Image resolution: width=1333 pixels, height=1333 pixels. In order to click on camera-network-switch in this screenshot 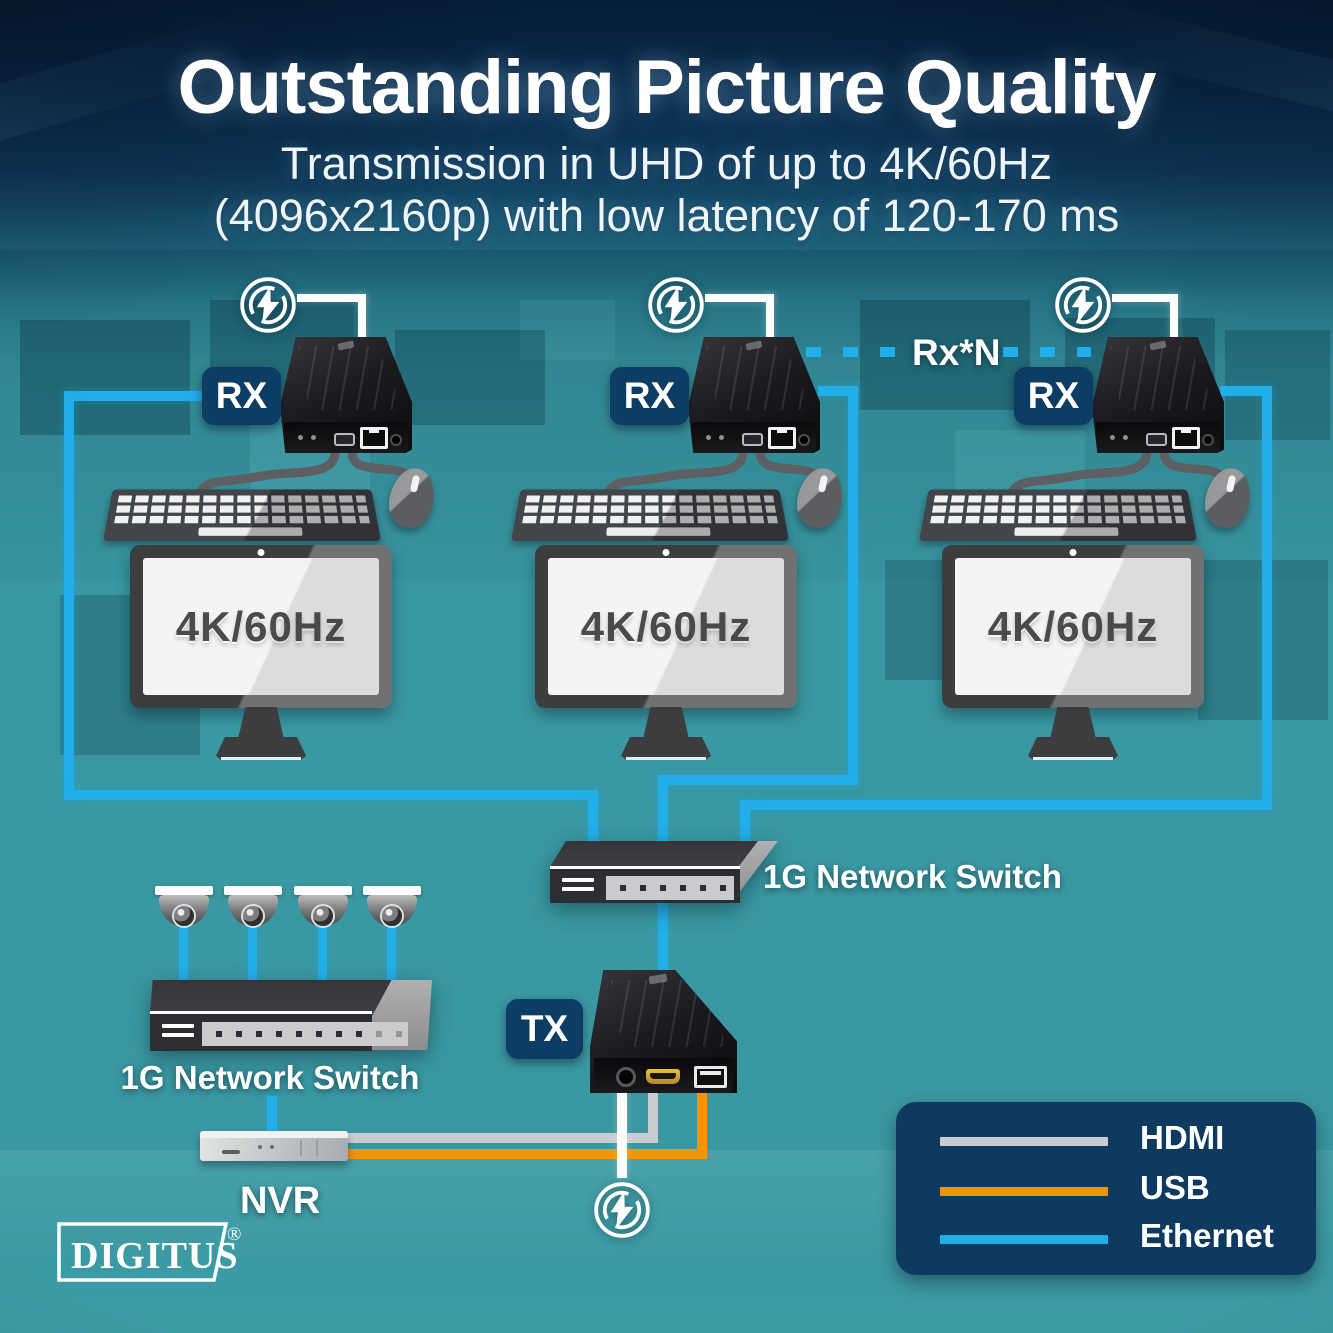, I will do `click(290, 1015)`.